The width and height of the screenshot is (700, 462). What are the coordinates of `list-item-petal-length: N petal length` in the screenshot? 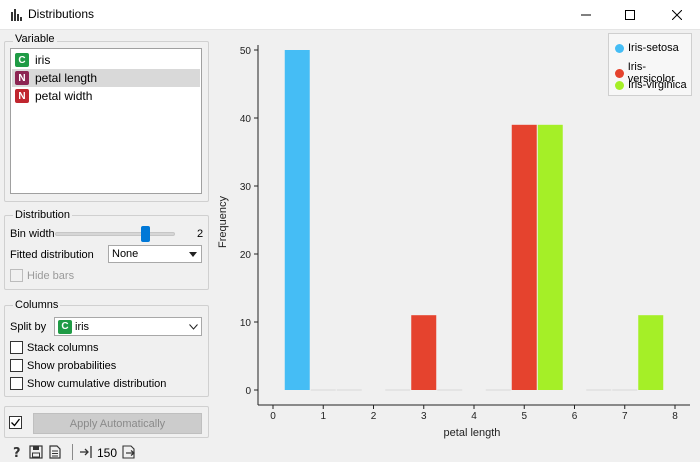 It's located at (106, 78).